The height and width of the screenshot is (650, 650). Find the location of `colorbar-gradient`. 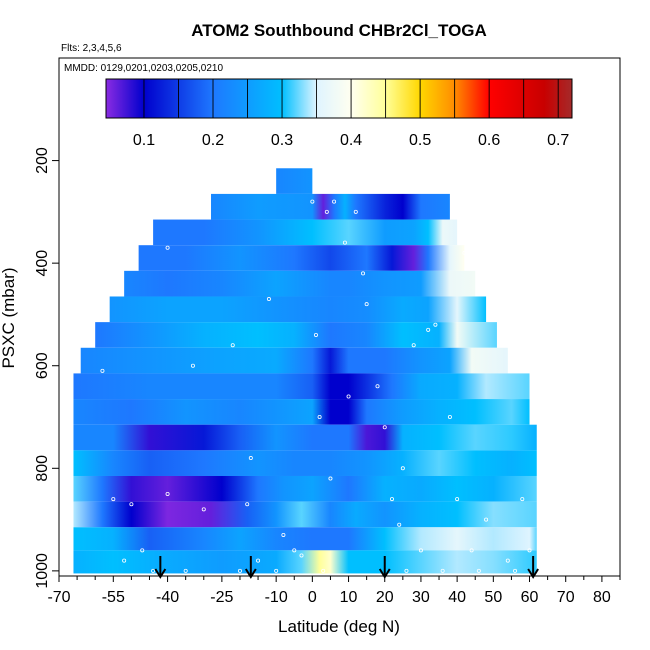

colorbar-gradient is located at coordinates (339, 98).